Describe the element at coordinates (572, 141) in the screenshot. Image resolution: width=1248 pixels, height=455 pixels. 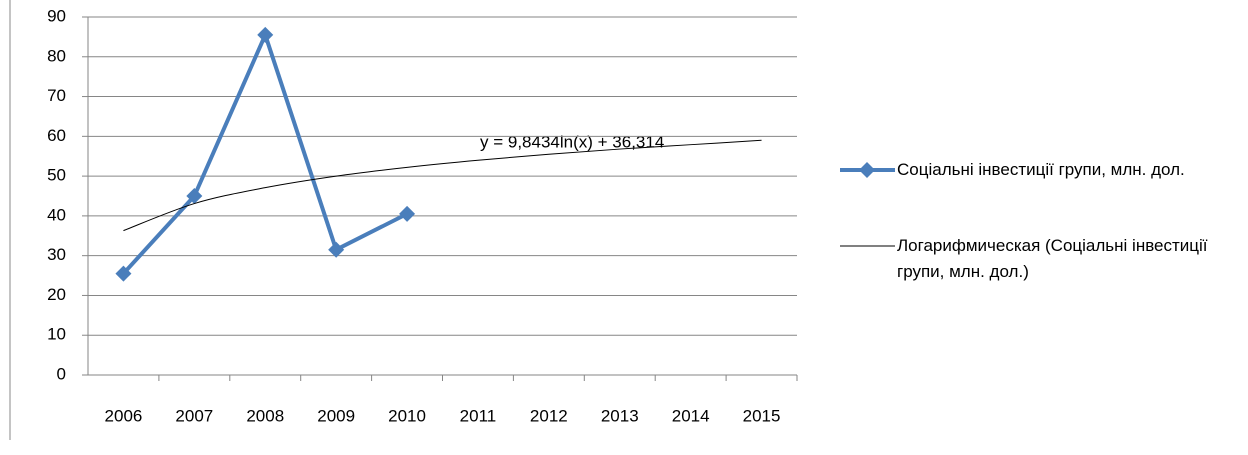
I see `trend-equation: y = 9,8434ln(x) + 36,314` at that location.